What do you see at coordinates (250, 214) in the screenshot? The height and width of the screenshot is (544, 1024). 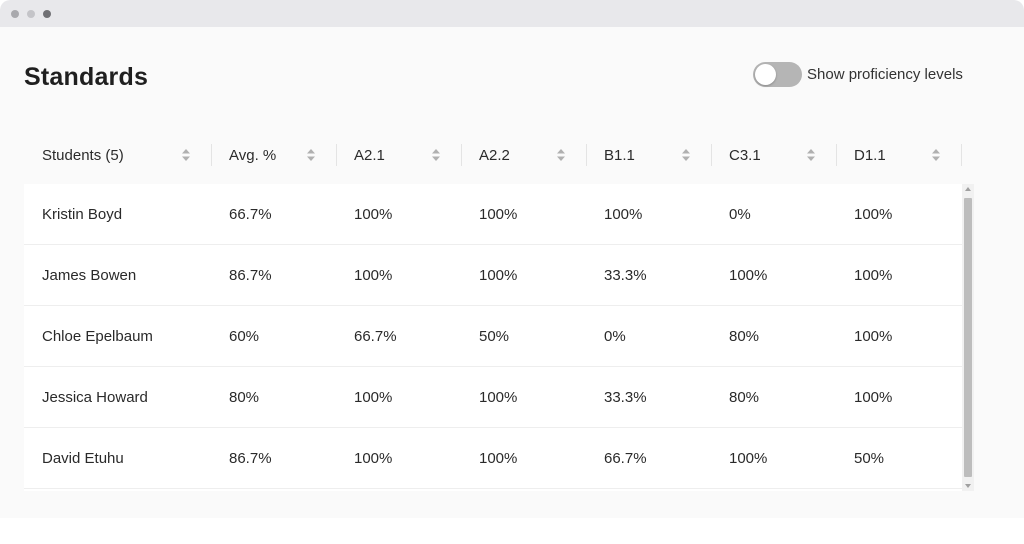 I see `cell-avg: 66.7%` at bounding box center [250, 214].